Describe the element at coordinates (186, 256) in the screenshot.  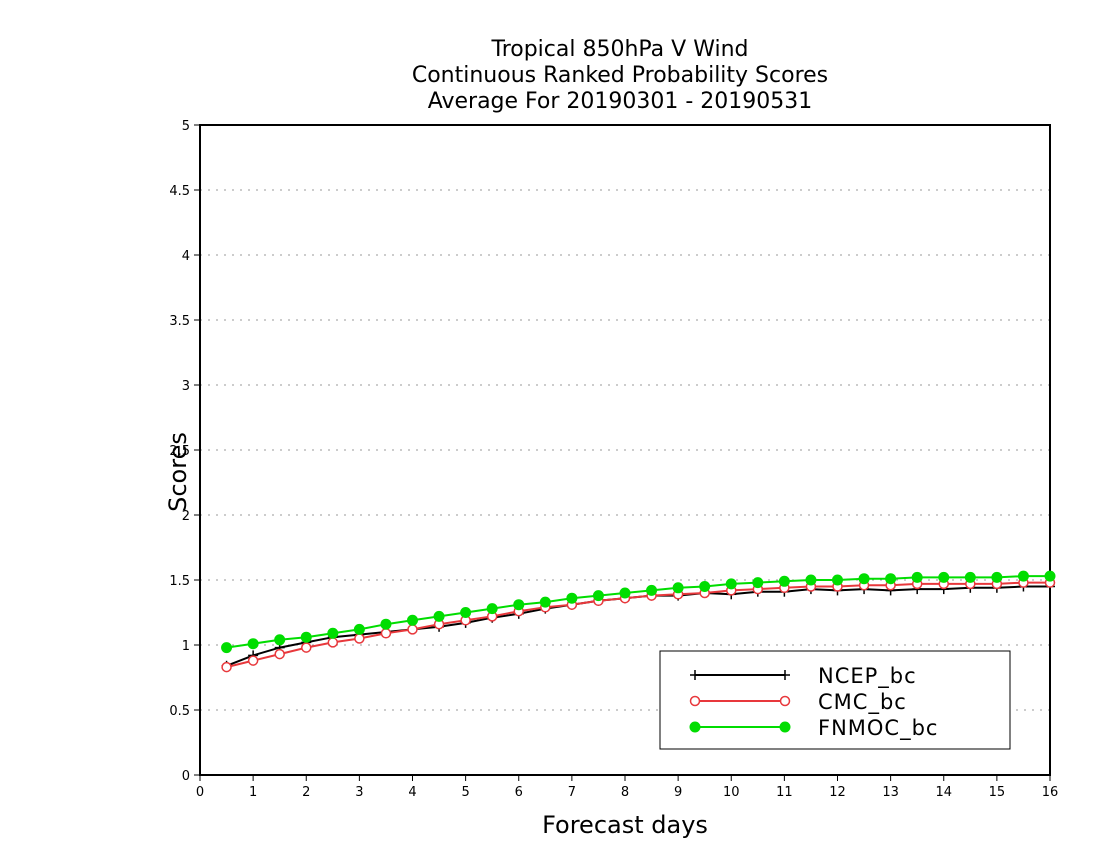
I see `y-tick-label: 4` at that location.